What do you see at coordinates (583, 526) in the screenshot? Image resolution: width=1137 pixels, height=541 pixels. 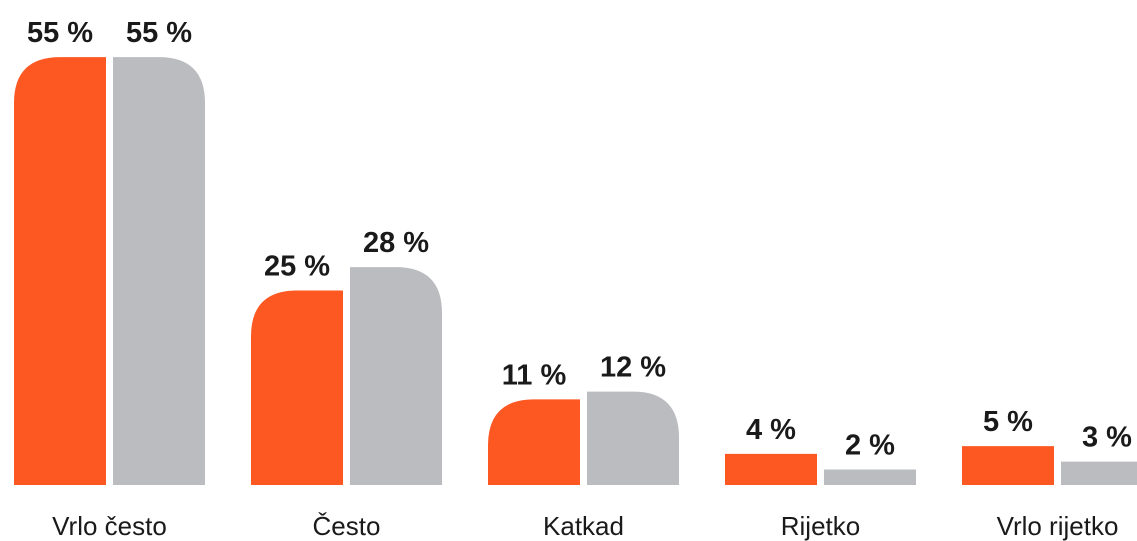 I see `category-label: Katkad` at bounding box center [583, 526].